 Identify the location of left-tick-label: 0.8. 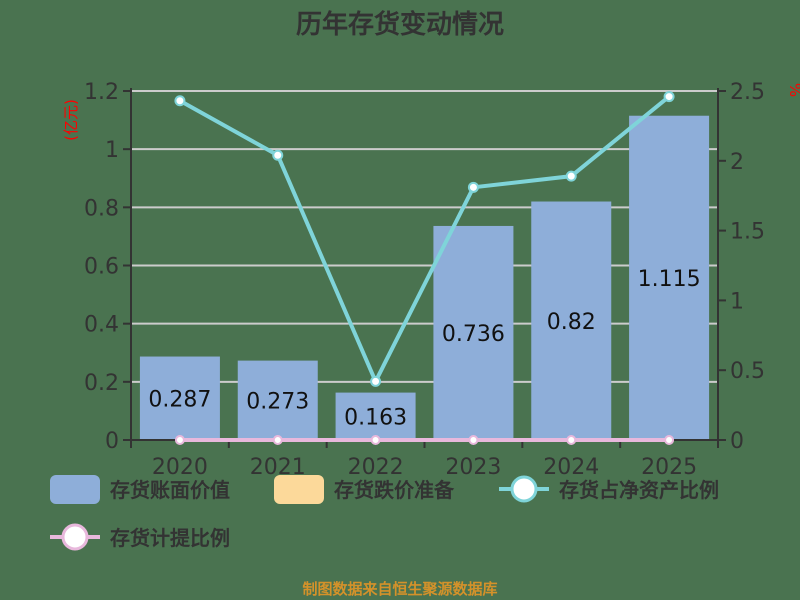
(101, 208).